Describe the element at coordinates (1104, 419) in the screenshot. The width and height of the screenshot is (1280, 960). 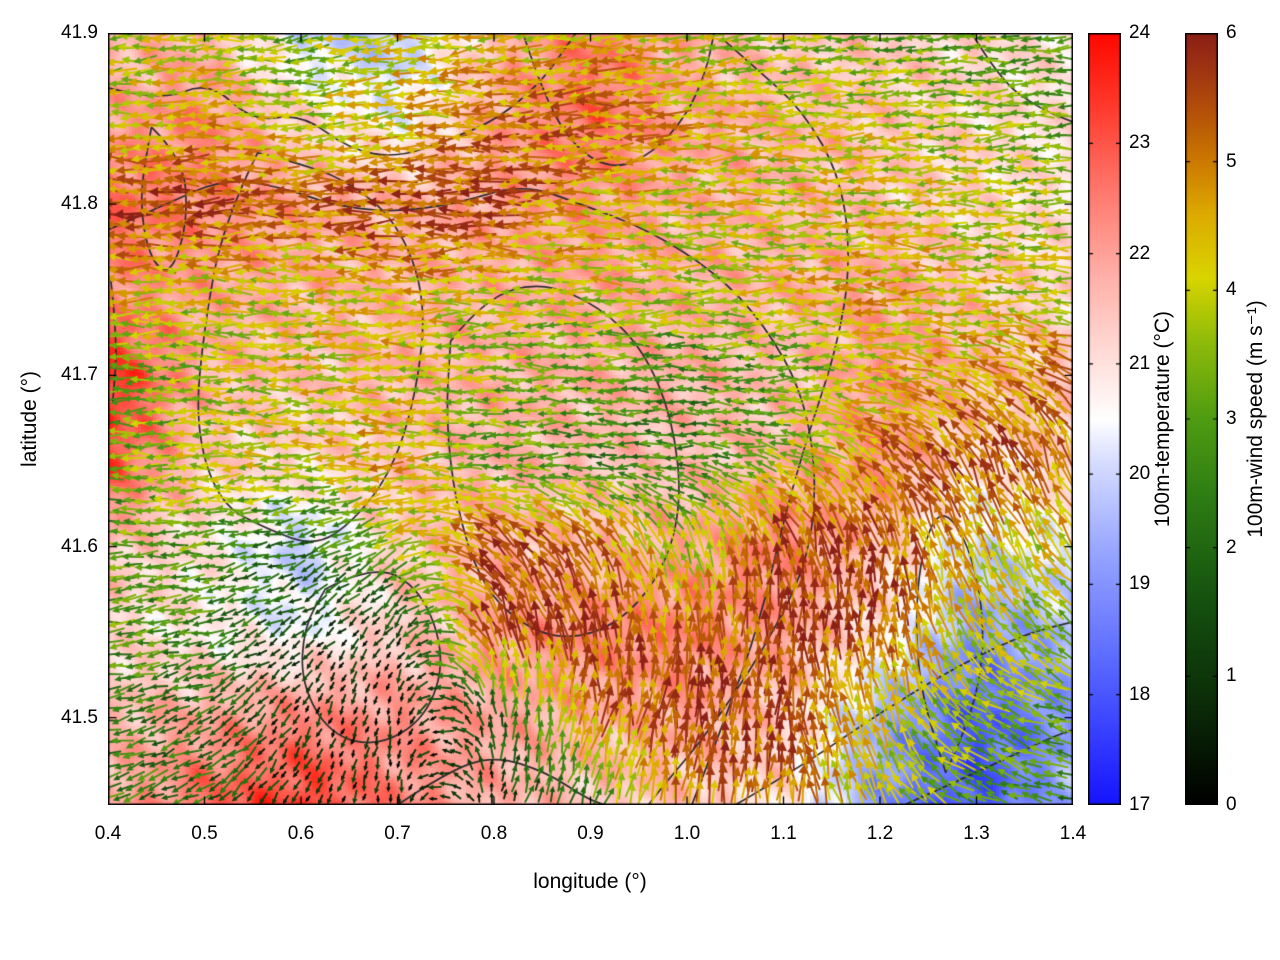
I see `temperature-colorbar` at that location.